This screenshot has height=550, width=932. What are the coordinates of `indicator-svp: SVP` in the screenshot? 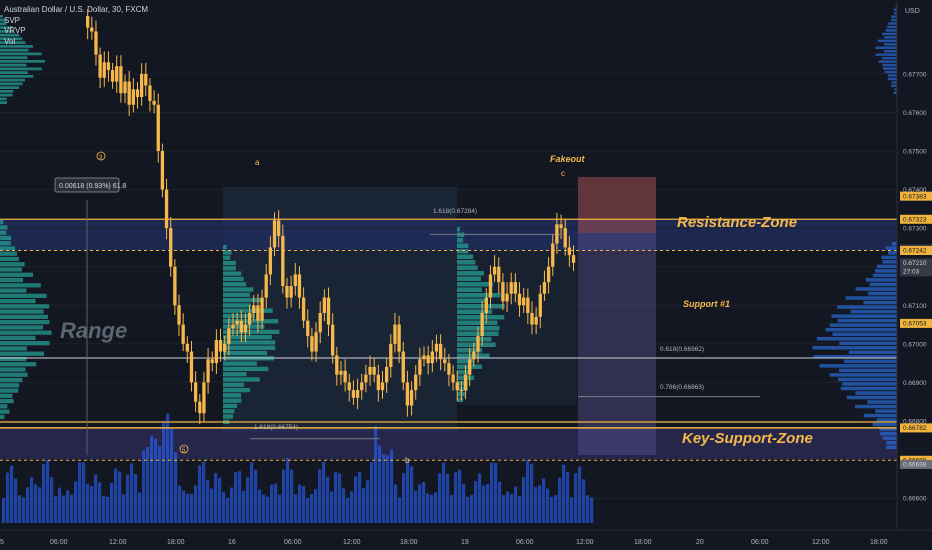 It's located at (12, 20).